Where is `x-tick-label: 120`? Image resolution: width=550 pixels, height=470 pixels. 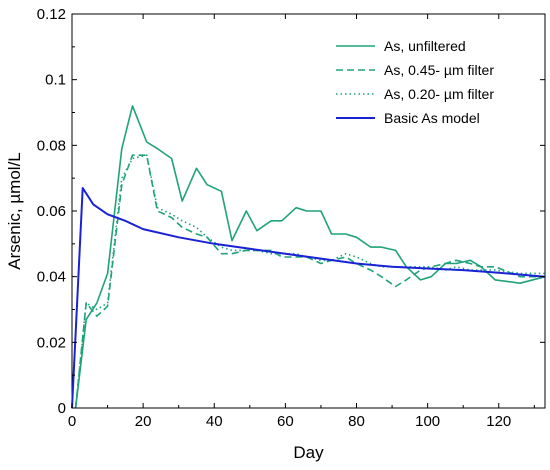 x-tick-label: 120 is located at coordinates (498, 421).